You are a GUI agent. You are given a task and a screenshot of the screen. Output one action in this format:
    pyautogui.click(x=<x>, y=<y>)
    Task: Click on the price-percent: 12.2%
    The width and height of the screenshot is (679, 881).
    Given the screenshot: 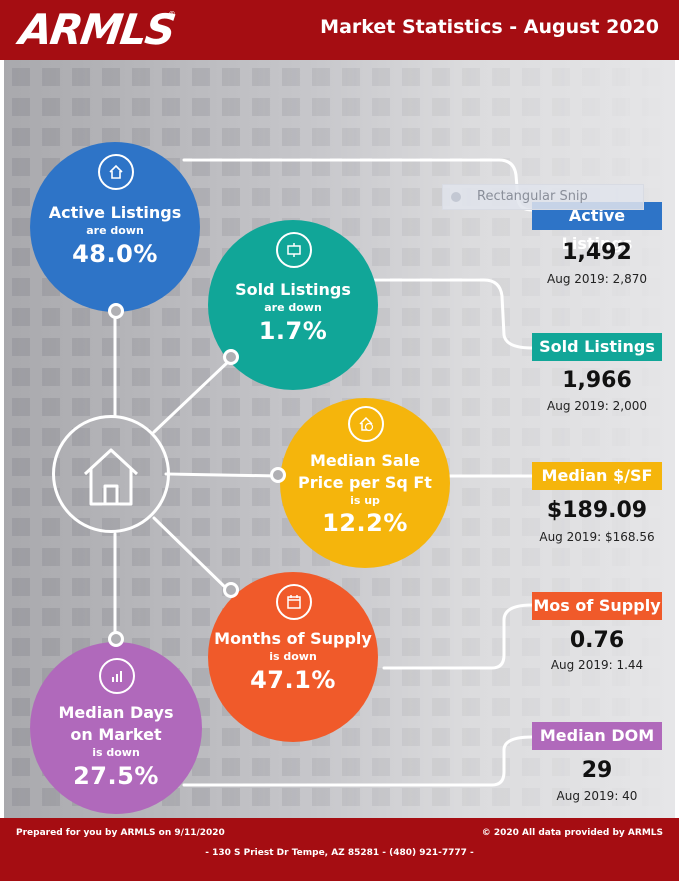 What is the action you would take?
    pyautogui.click(x=365, y=523)
    